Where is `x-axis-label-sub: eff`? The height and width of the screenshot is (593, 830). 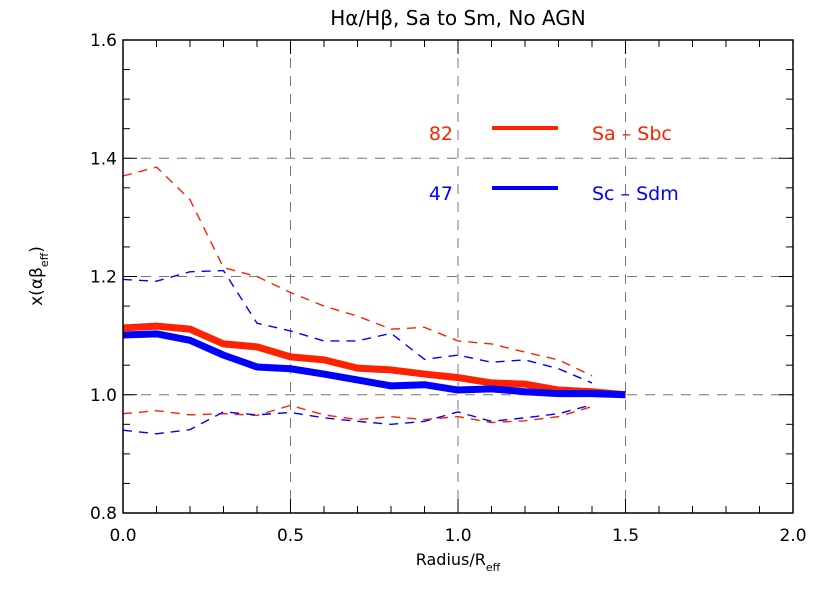 x-axis-label-sub: eff is located at coordinates (493, 567).